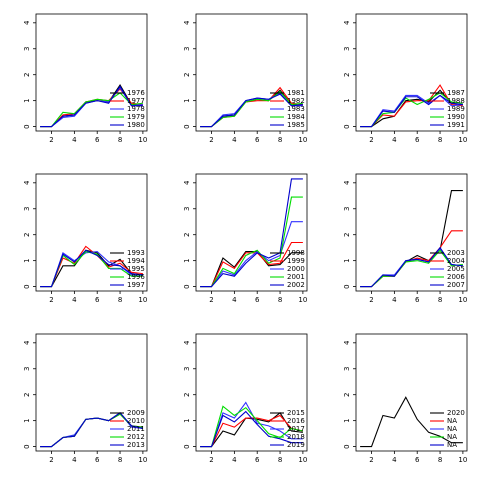 This screenshot has width=480, height=480. What do you see at coordinates (136, 421) in the screenshot?
I see `legend-label: 2010` at bounding box center [136, 421].